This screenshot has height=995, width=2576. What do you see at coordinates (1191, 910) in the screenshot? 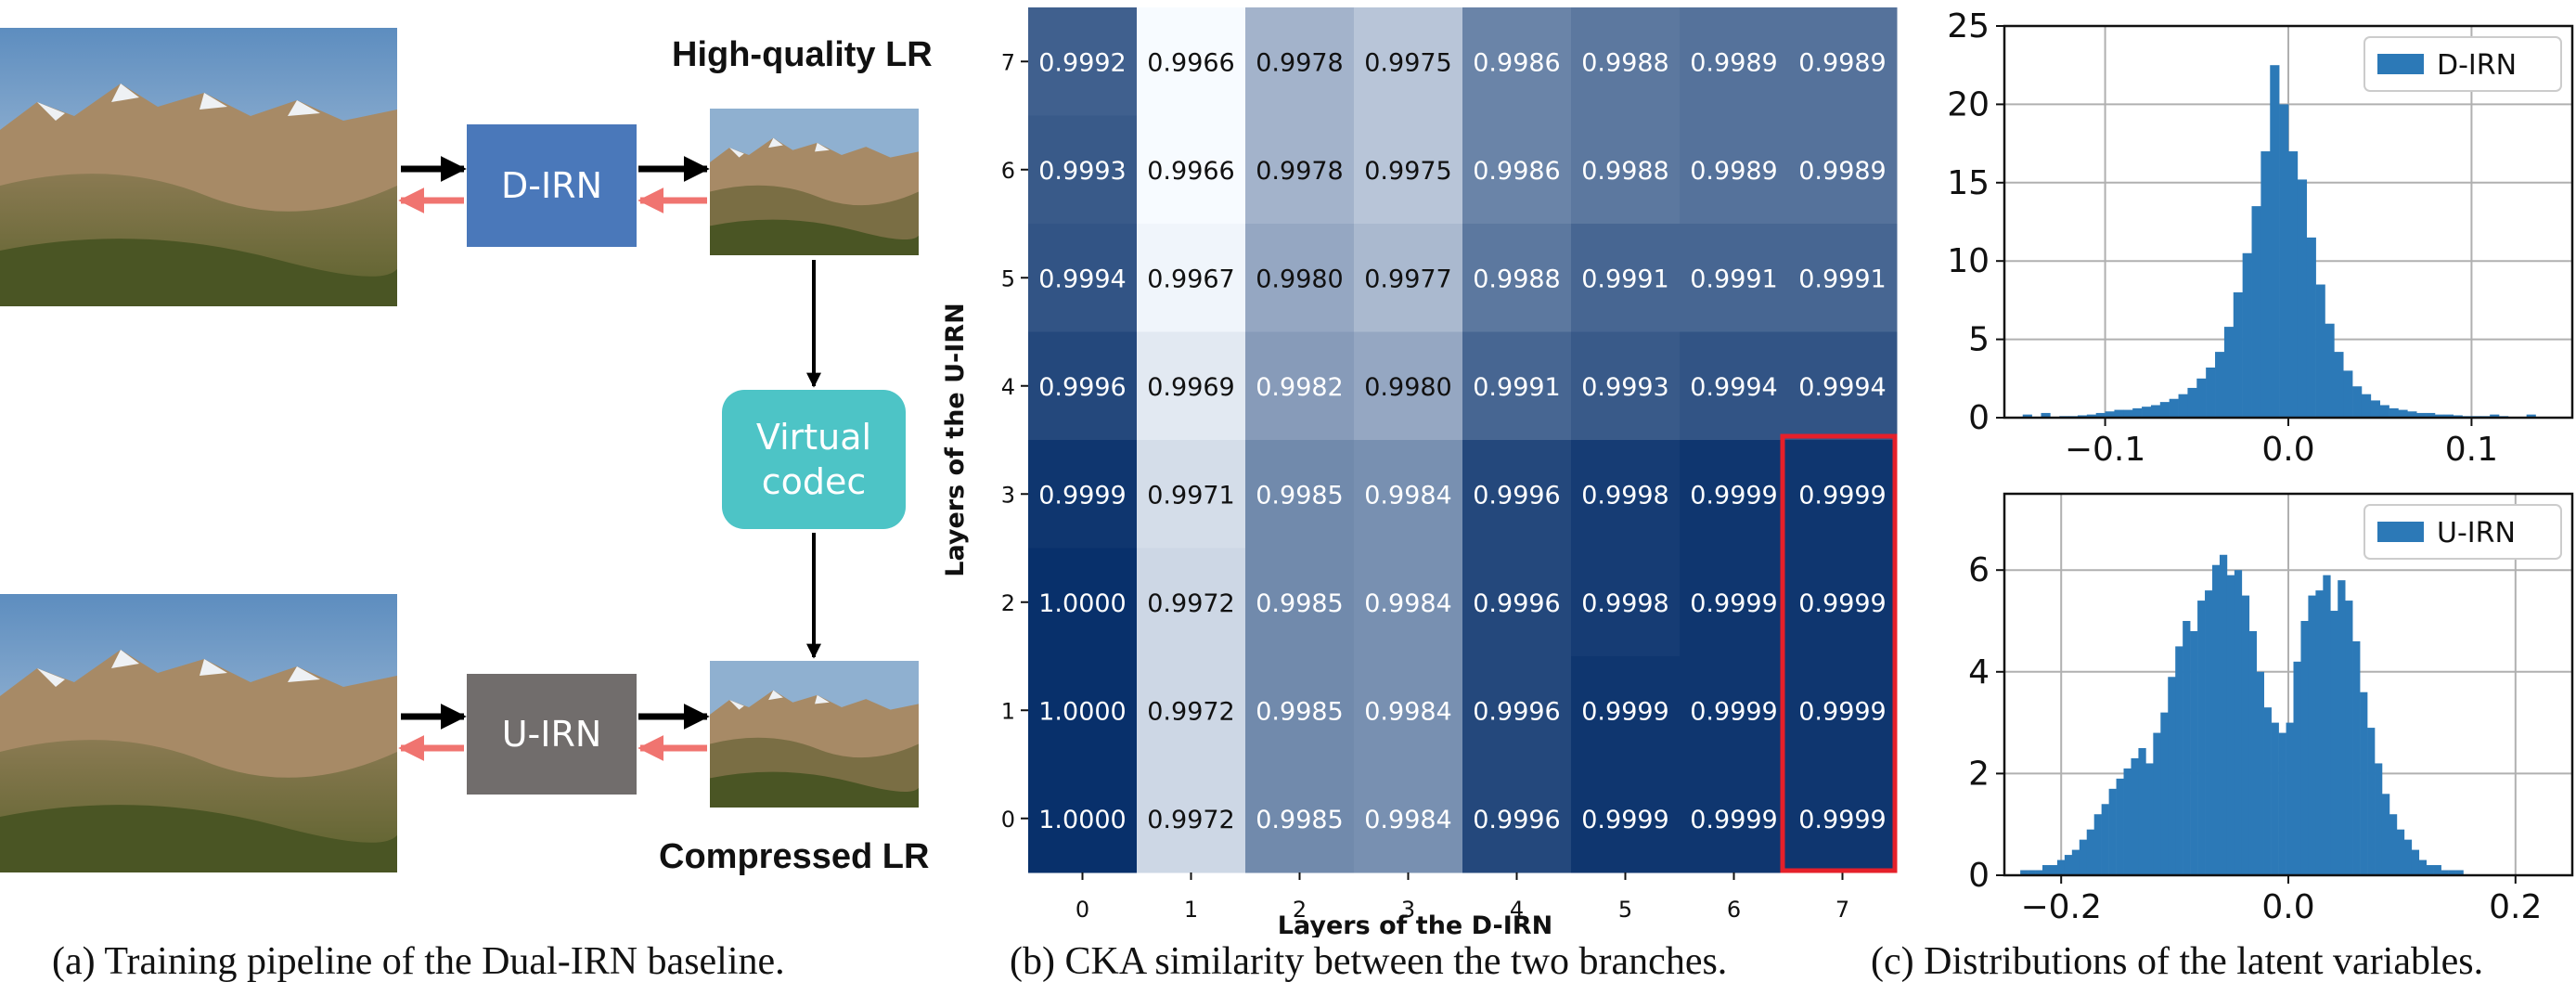
I see `heatmap-x-tick-label: 1` at bounding box center [1191, 910].